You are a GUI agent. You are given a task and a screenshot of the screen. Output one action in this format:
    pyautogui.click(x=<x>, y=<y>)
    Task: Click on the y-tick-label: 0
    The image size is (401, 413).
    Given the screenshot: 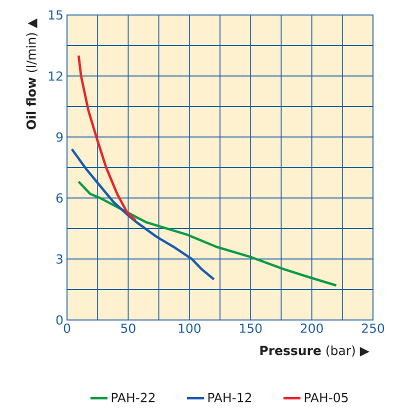 What is the action you would take?
    pyautogui.click(x=59, y=320)
    